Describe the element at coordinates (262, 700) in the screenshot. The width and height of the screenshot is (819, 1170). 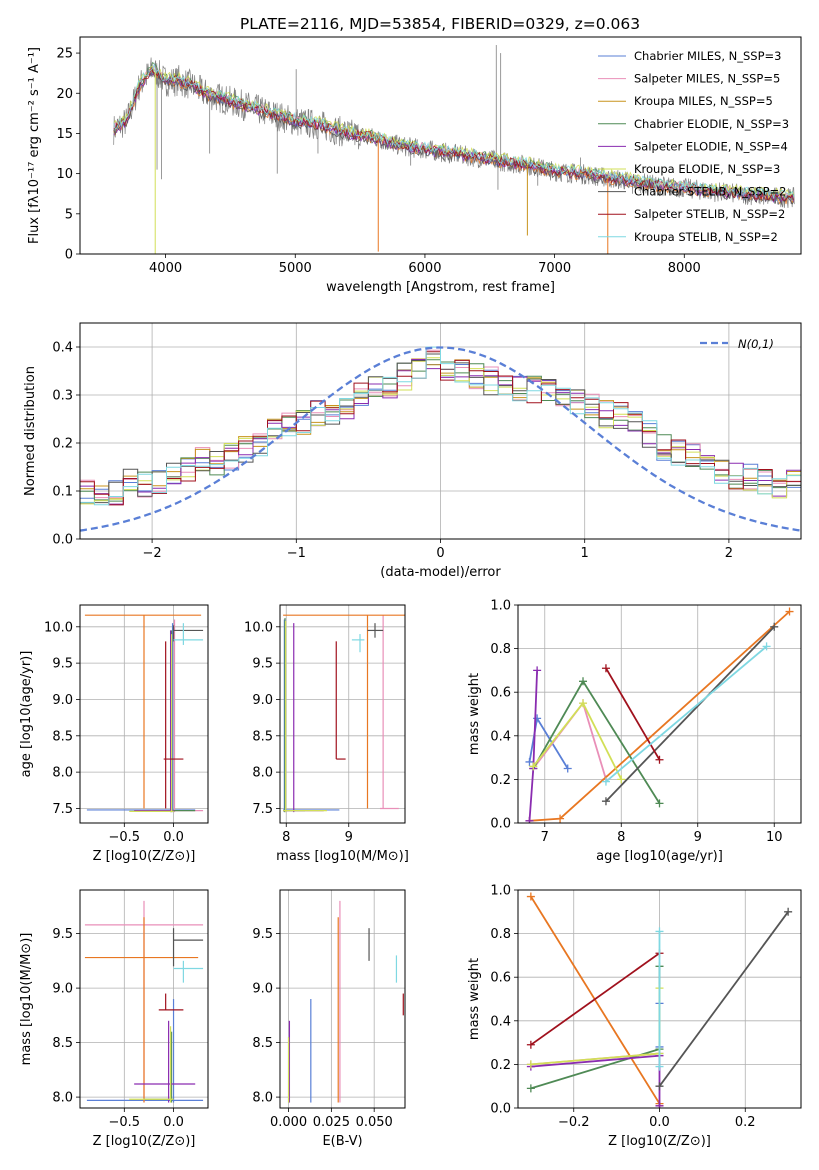
I see `y-tick-label: 9.0` at that location.